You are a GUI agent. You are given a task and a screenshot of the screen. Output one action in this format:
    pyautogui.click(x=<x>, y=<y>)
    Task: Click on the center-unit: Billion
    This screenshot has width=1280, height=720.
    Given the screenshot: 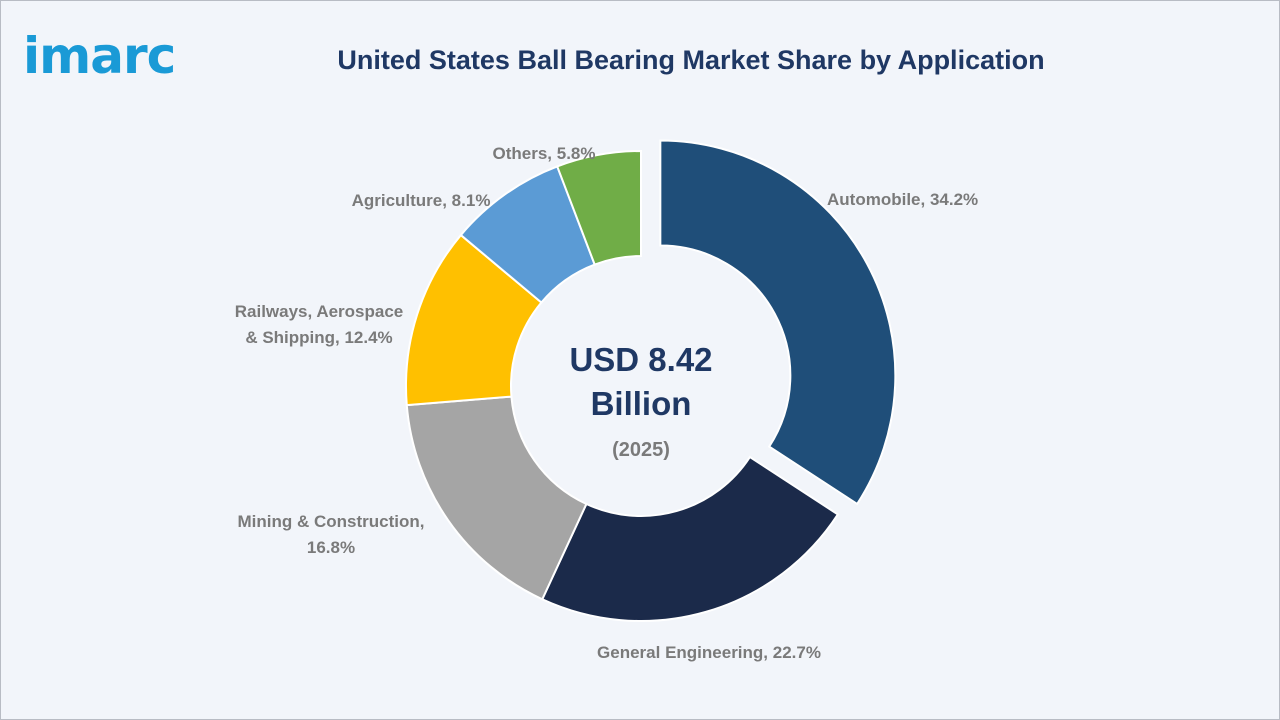 What is the action you would take?
    pyautogui.click(x=641, y=403)
    